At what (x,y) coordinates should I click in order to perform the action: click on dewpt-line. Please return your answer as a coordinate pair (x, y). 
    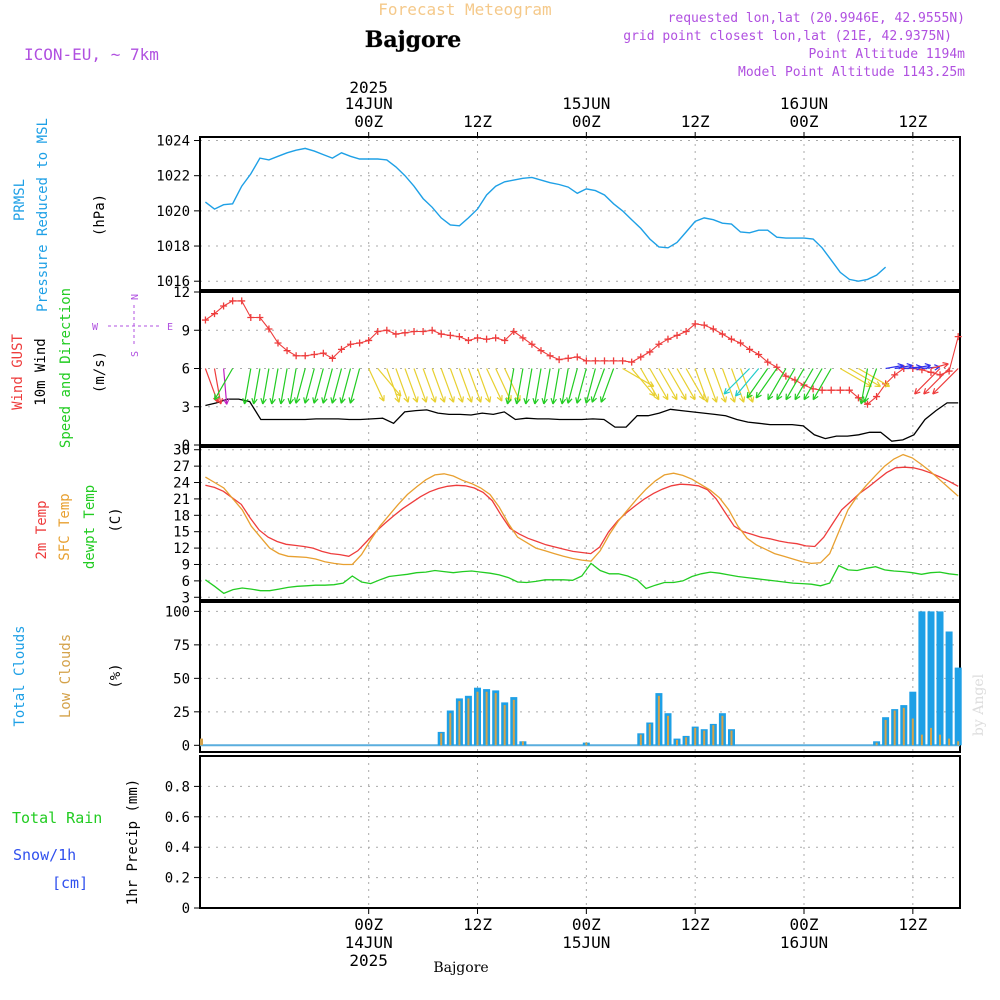
    Looking at the image, I should click on (582, 578).